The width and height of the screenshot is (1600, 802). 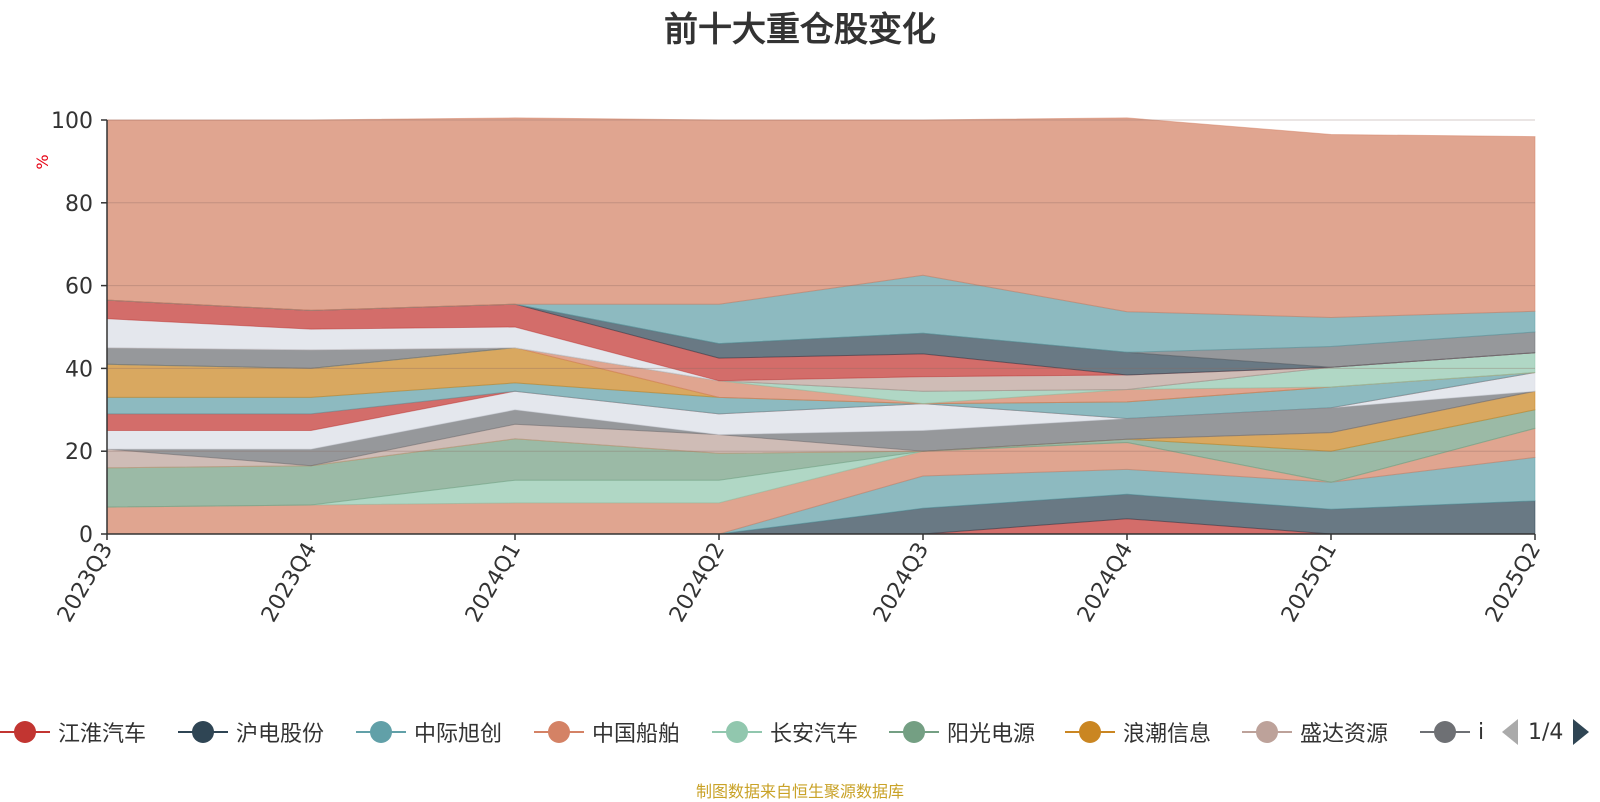 I want to click on legend-item: 江淮汽车, so click(x=73, y=732).